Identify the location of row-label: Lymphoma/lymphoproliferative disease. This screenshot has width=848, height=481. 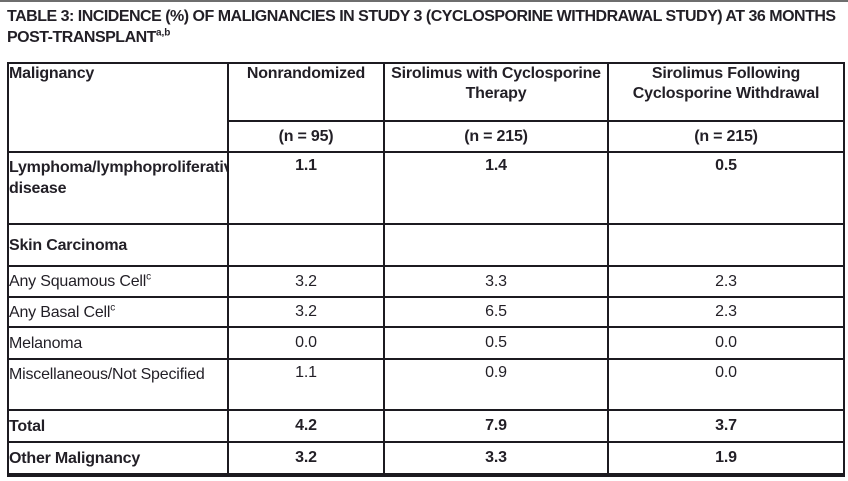
(118, 188).